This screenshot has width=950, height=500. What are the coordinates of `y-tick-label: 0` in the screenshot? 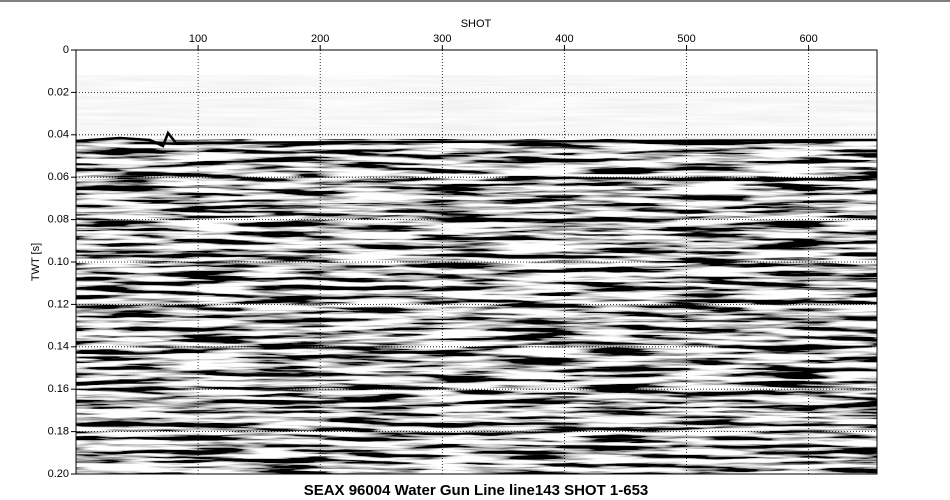 It's located at (66, 50).